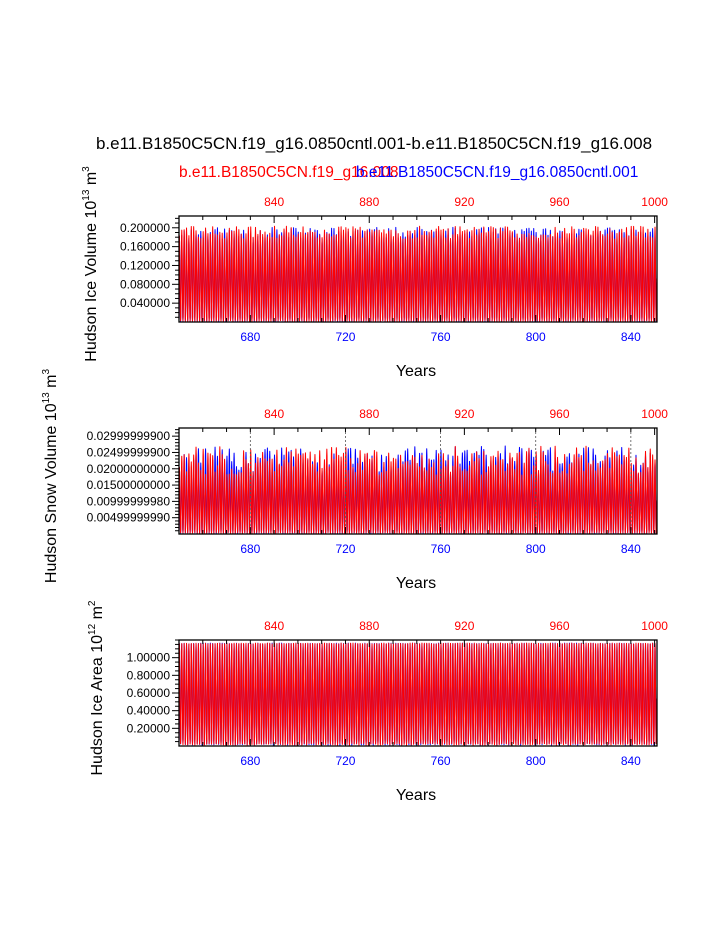 This screenshot has width=723, height=935. I want to click on y-axis-label: Hudson Snow Volume 1013 m3, so click(50, 475).